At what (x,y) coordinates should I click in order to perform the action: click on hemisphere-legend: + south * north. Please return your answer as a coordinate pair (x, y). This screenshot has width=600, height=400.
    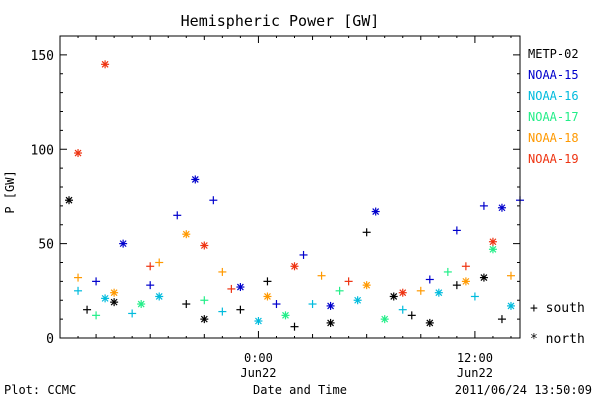
    Looking at the image, I should click on (557, 324).